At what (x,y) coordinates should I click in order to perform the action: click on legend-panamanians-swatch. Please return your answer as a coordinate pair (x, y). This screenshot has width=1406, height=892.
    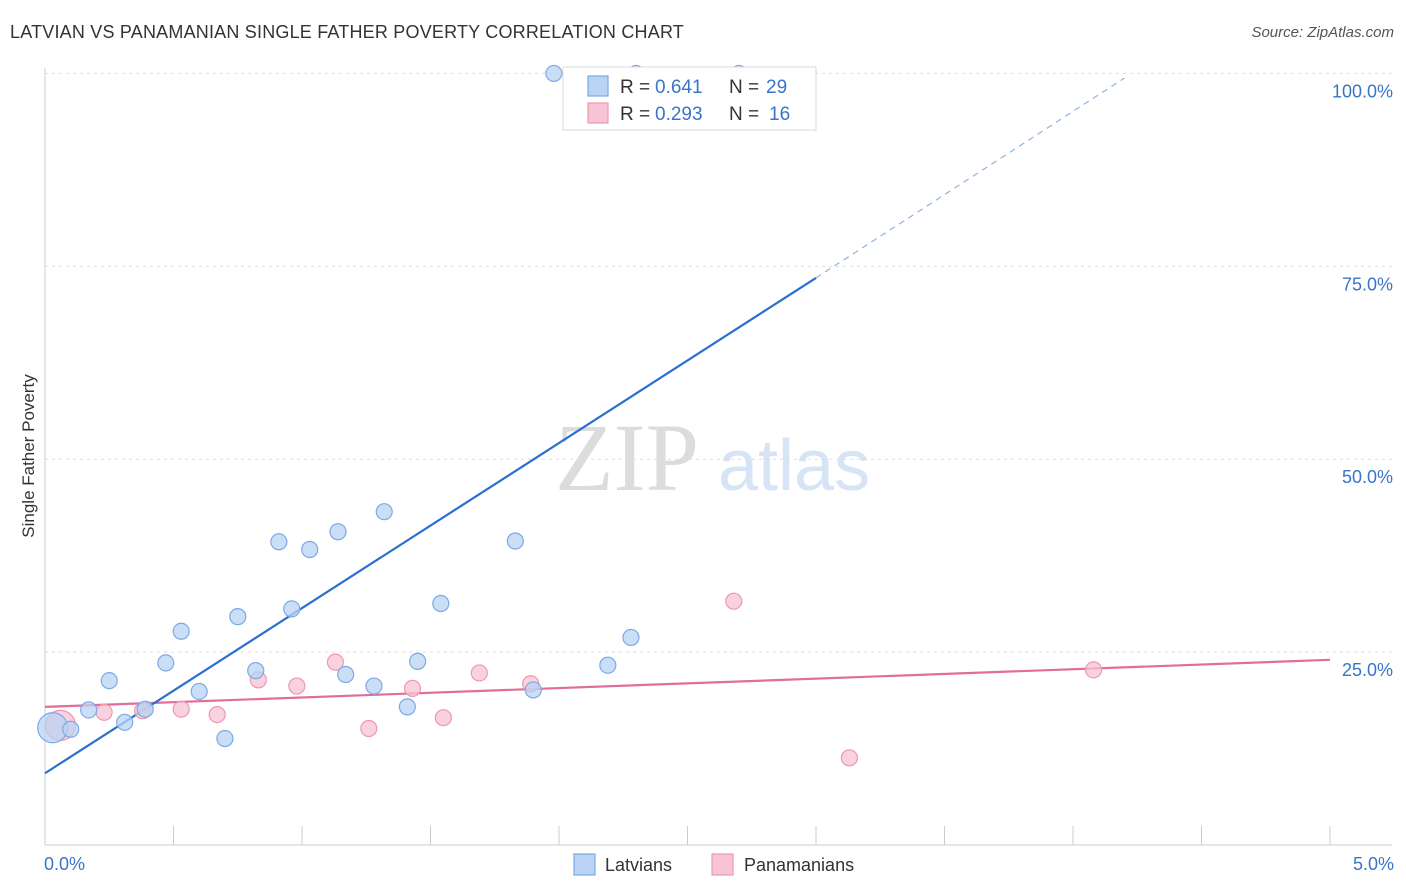
    Looking at the image, I should click on (722, 864).